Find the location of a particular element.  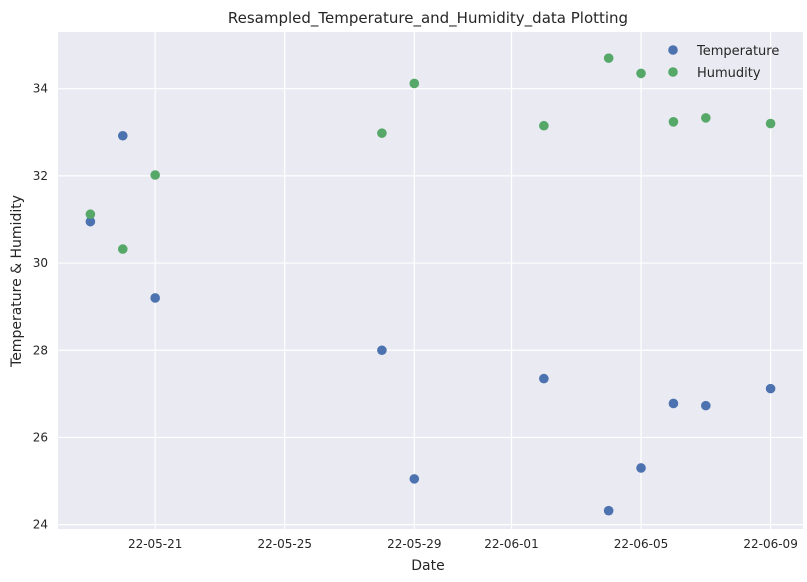

y-tick-label: 34 is located at coordinates (40, 89).